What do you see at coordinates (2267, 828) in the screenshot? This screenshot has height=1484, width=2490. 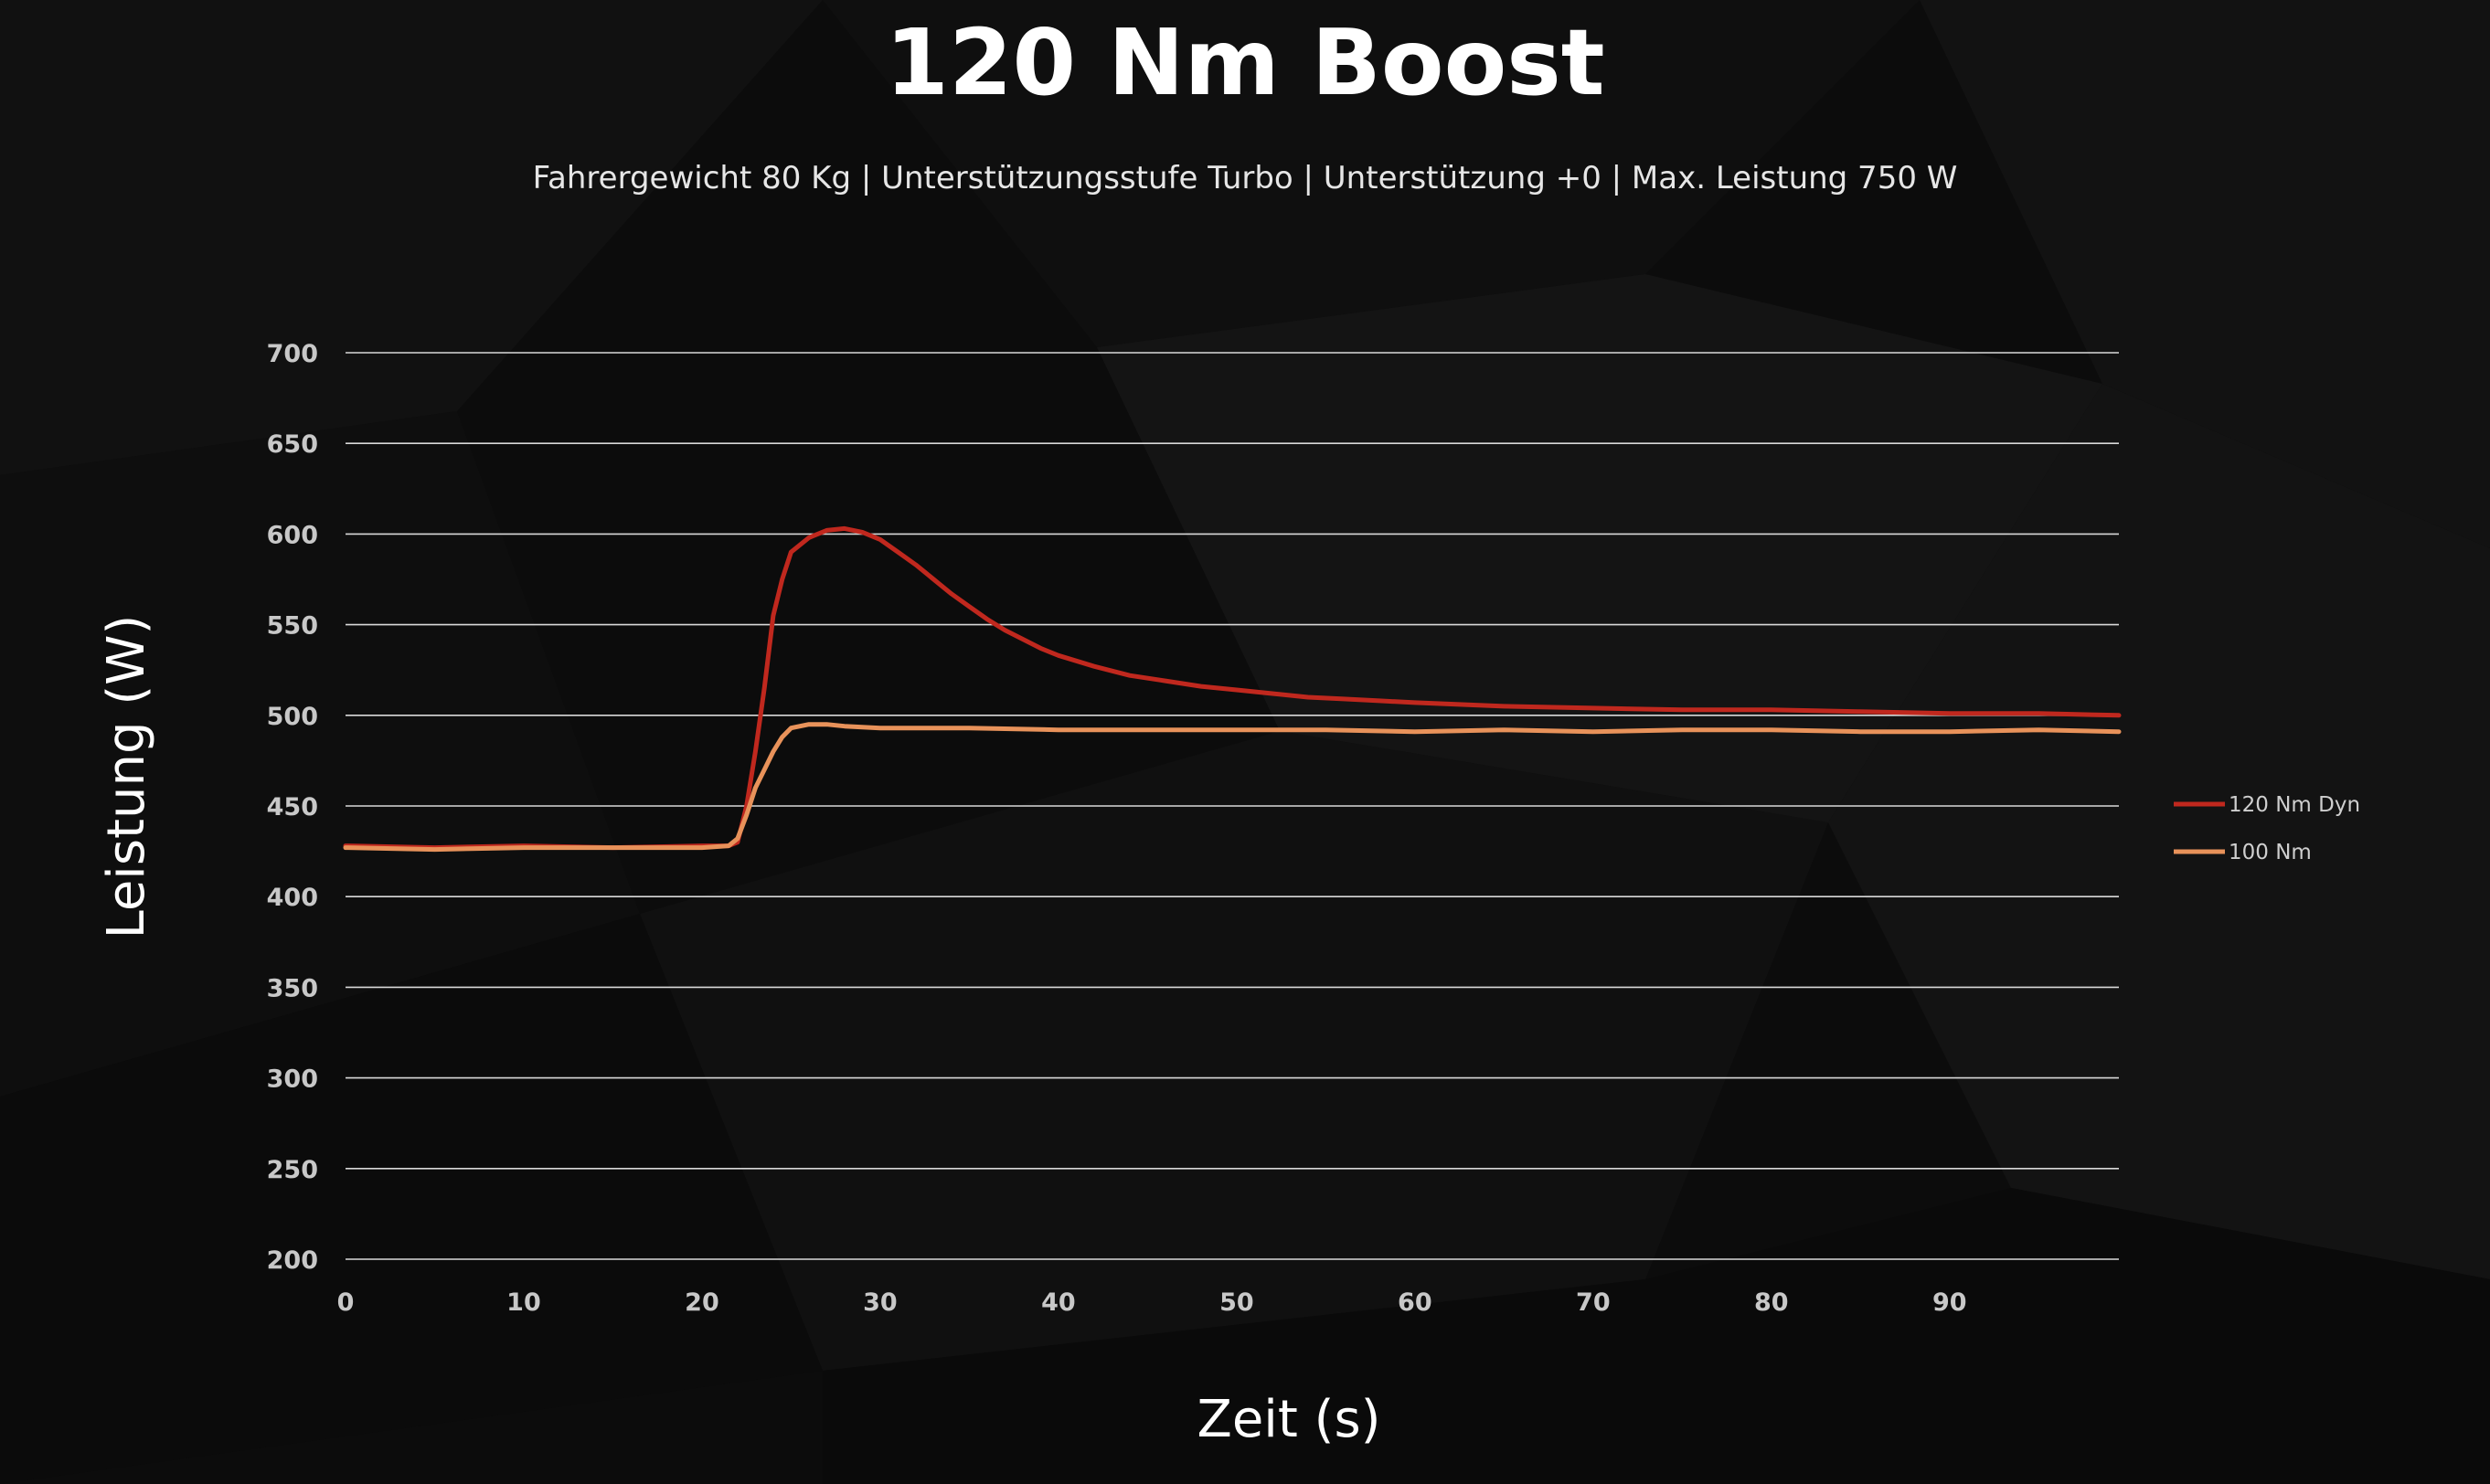 I see `legend: 120 Nm Dyn 100 Nm` at bounding box center [2267, 828].